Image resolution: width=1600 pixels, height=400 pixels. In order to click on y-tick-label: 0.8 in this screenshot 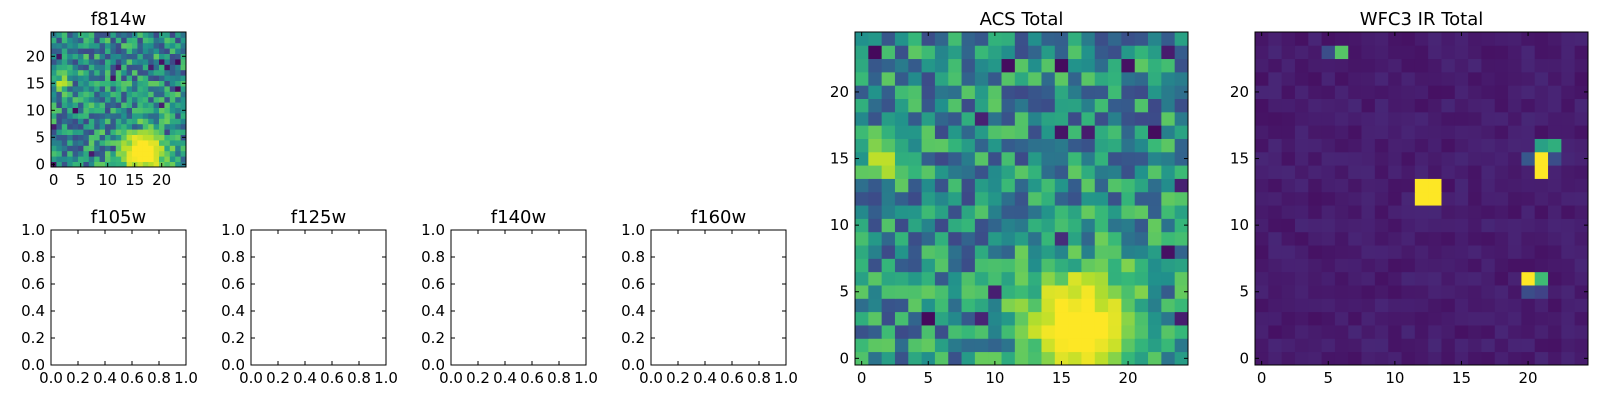, I will do `click(633, 257)`.